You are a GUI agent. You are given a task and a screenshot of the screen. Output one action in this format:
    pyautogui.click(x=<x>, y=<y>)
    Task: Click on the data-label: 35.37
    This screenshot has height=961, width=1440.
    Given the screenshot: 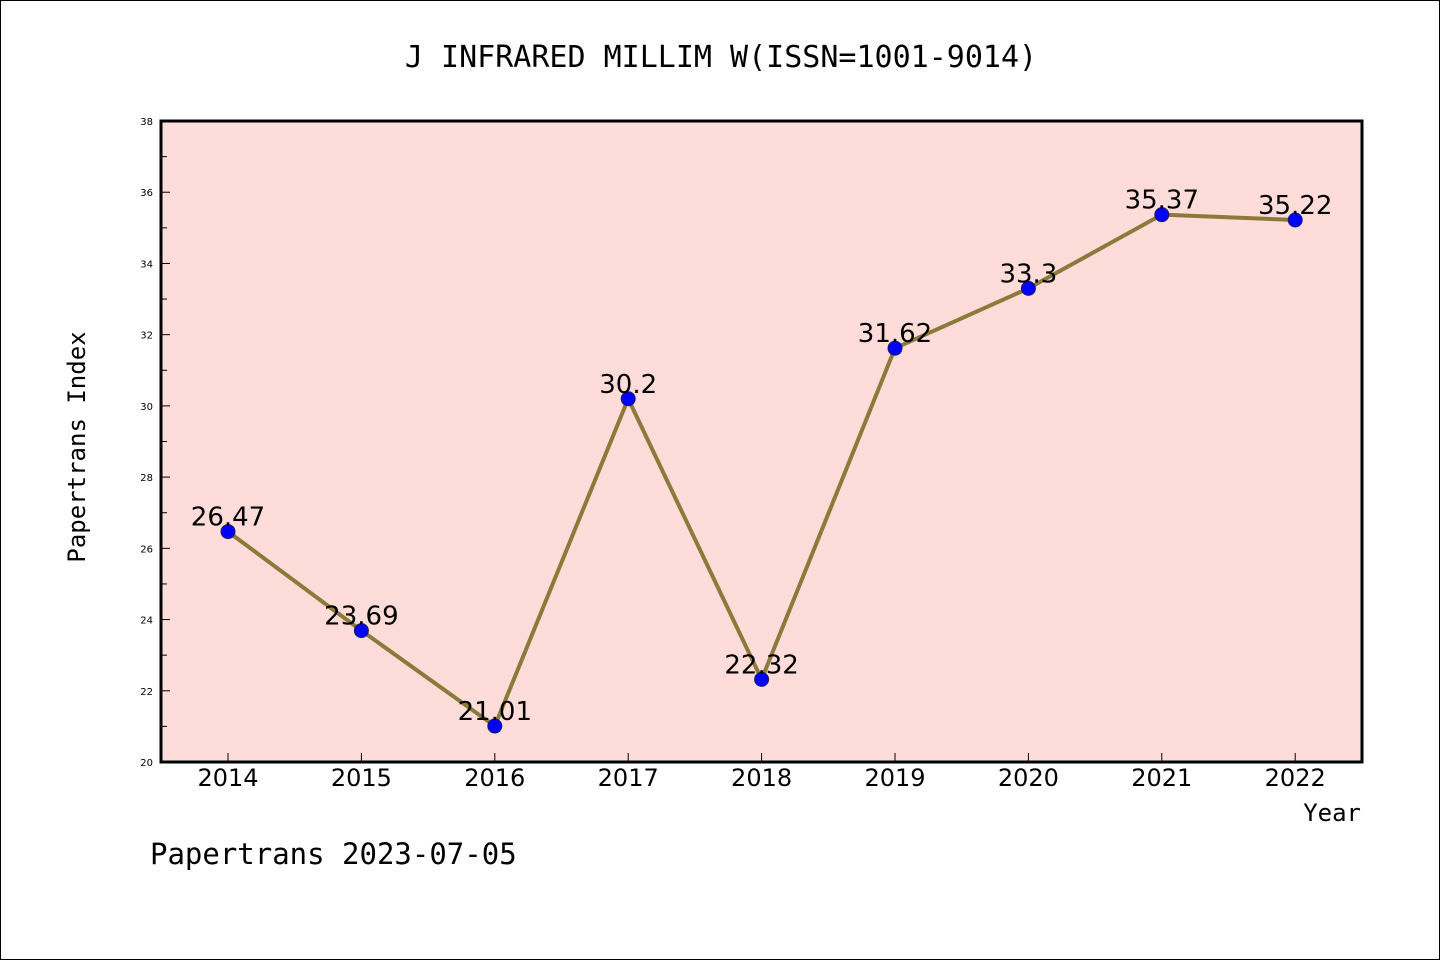 What is the action you would take?
    pyautogui.click(x=1162, y=201)
    